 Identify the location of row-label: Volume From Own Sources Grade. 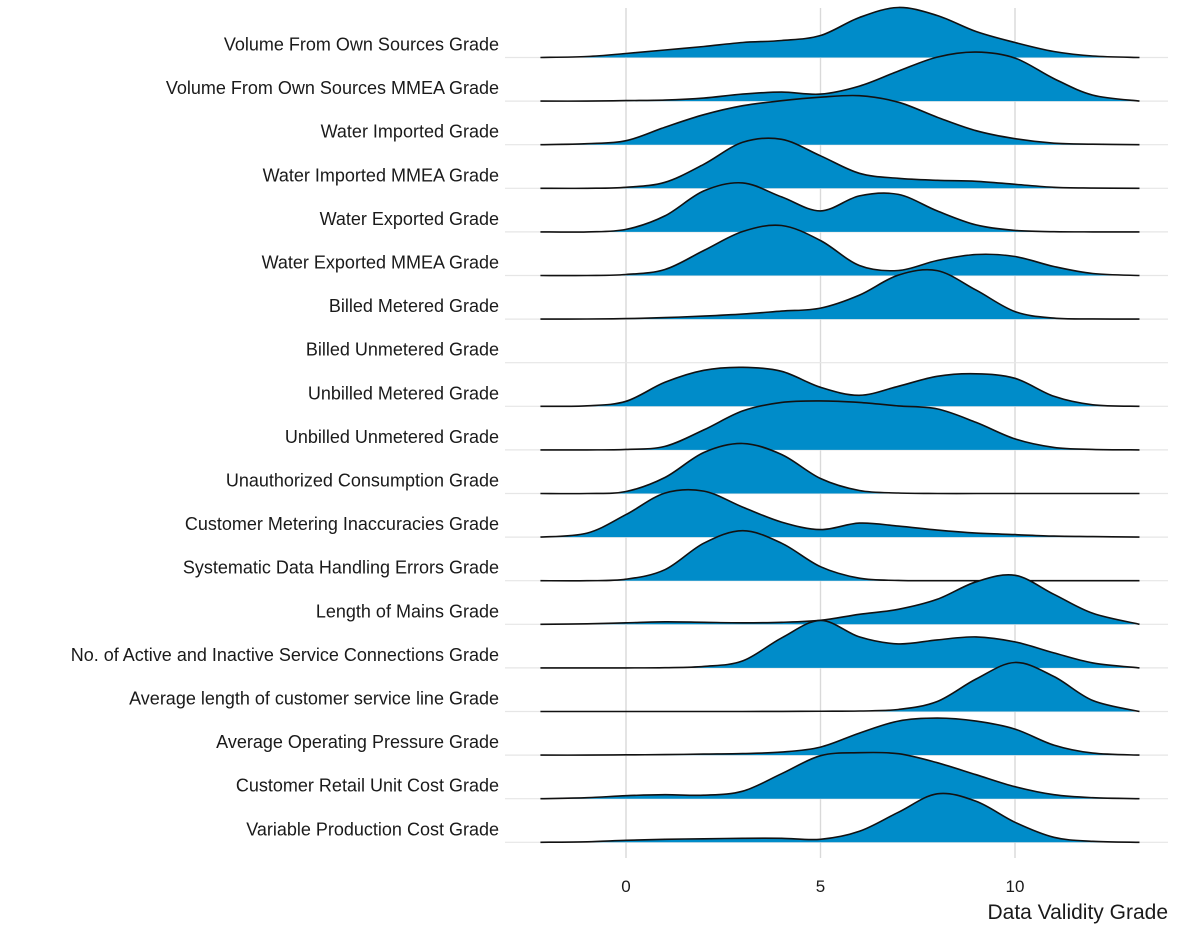
(361, 45).